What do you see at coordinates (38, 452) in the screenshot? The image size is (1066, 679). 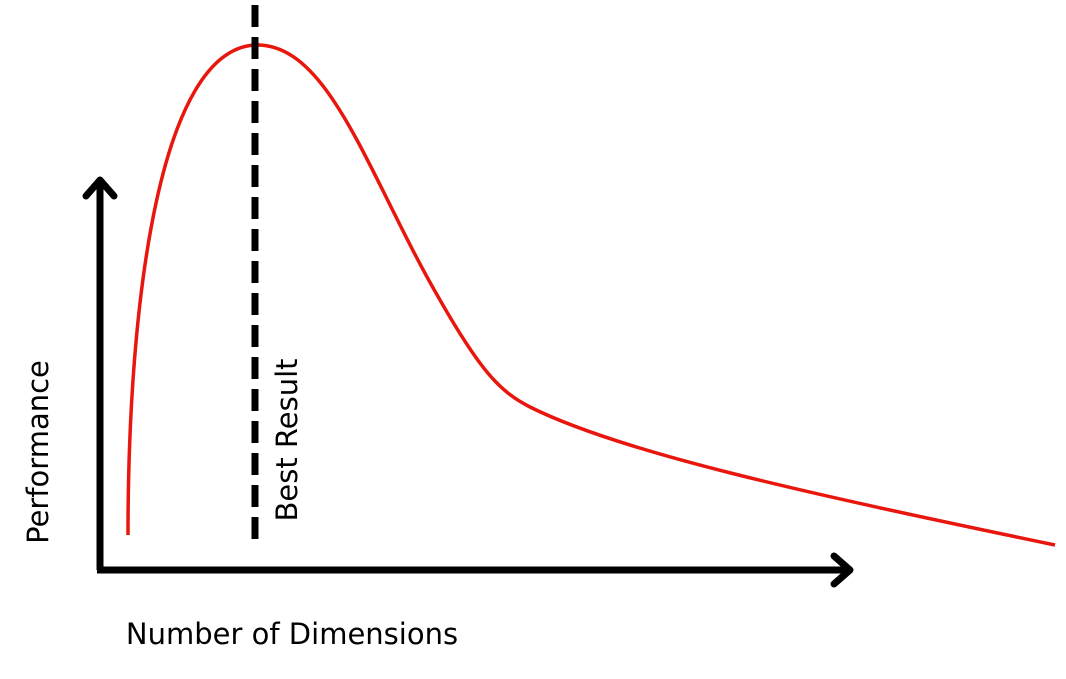 I see `y-axis-label: Performance` at bounding box center [38, 452].